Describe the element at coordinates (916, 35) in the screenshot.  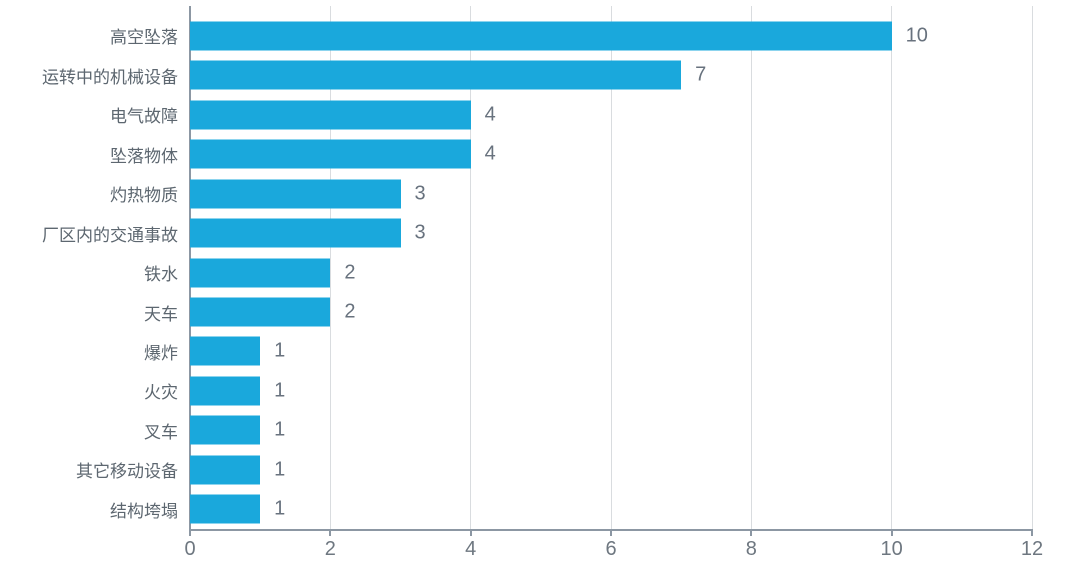
I see `value-label: 10` at that location.